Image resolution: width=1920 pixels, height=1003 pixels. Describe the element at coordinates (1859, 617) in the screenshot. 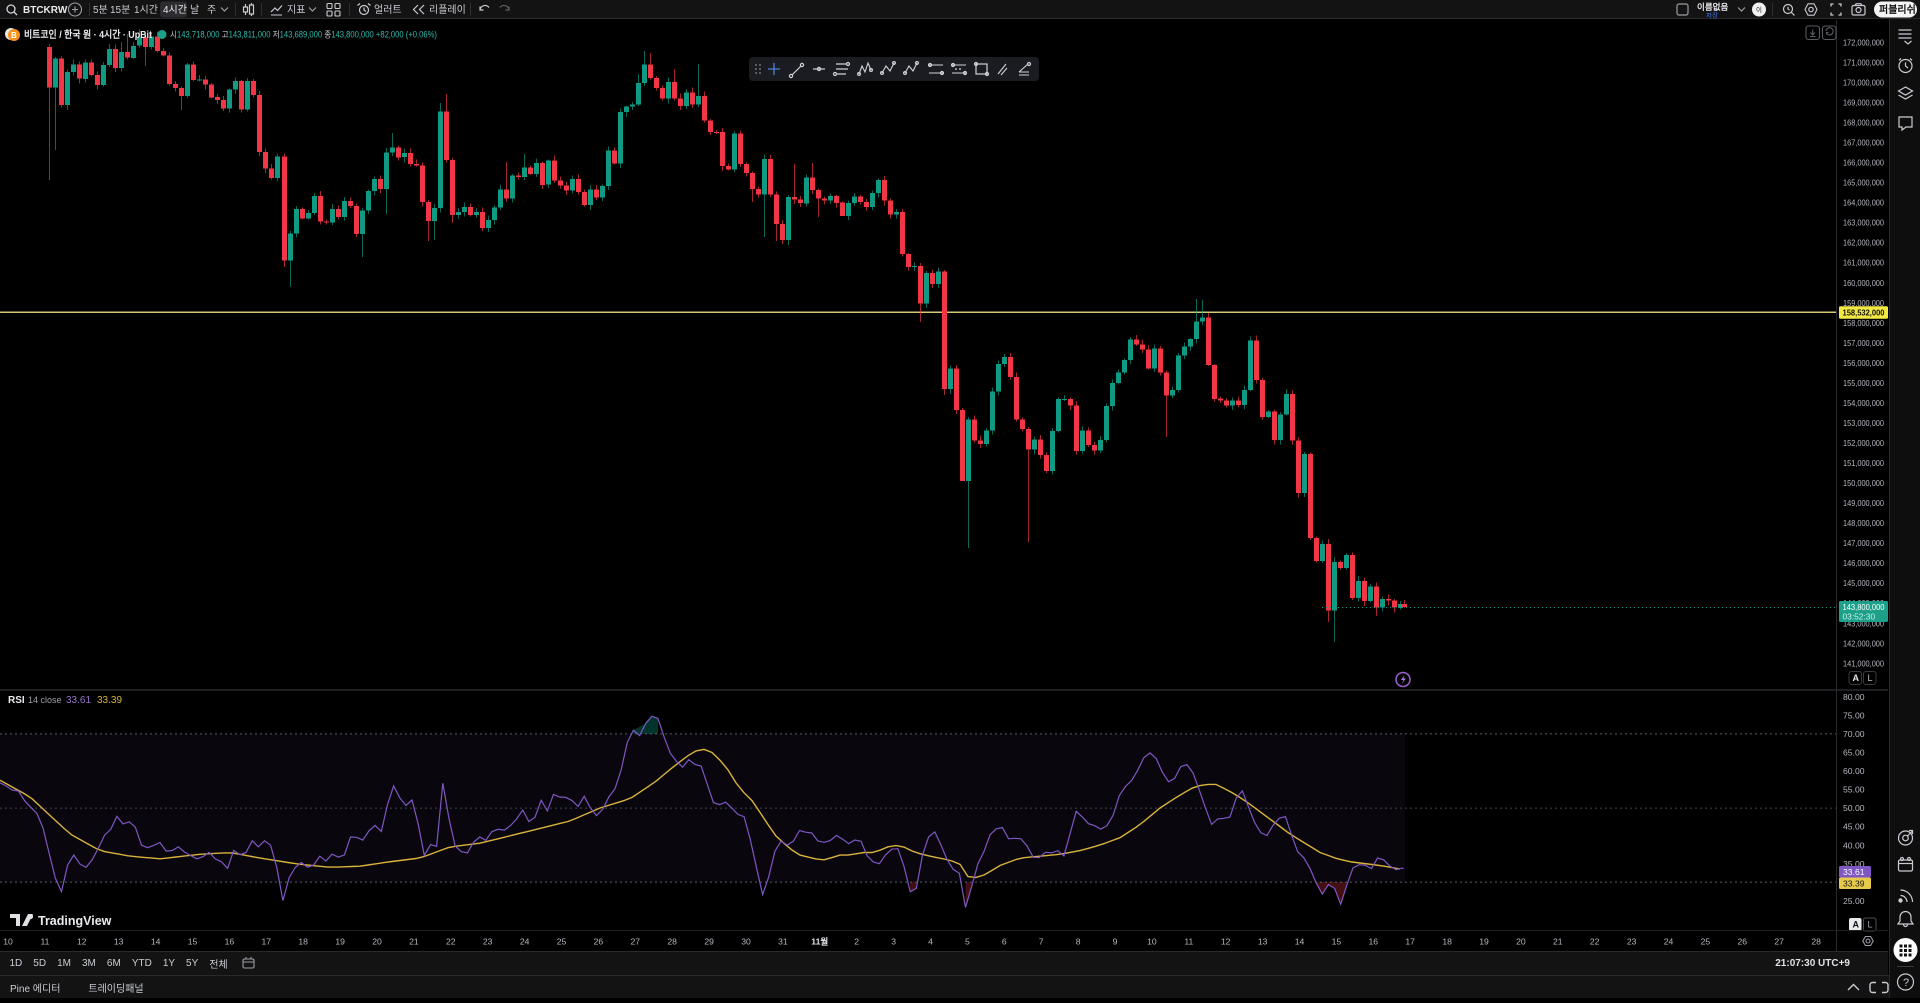

I see `svg-text: 03:52:30` at that location.